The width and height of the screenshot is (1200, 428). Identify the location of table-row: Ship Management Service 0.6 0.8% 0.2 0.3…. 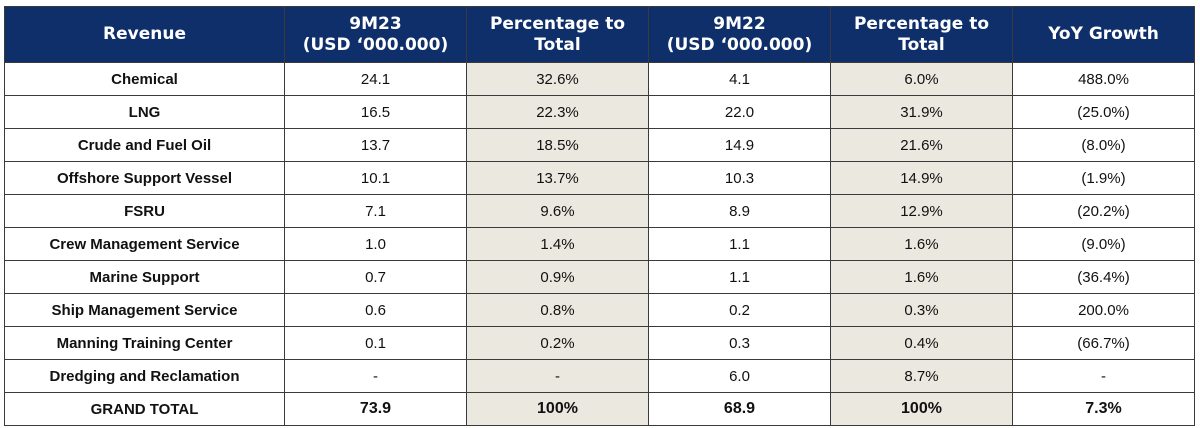
(599, 310).